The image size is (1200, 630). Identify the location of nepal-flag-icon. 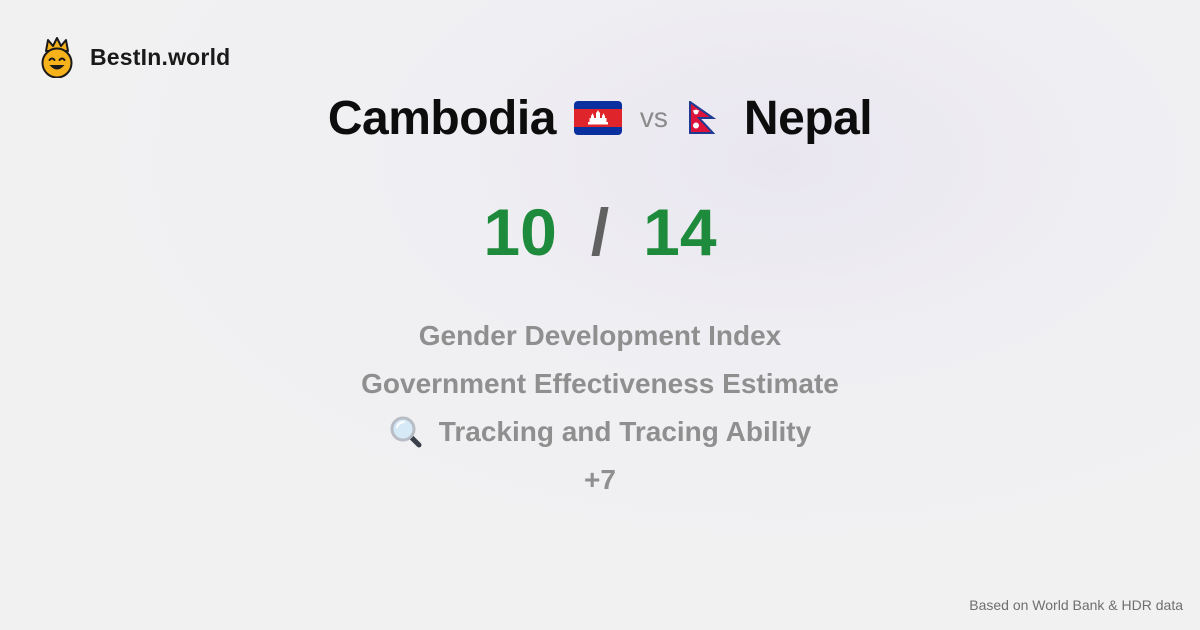
(702, 117).